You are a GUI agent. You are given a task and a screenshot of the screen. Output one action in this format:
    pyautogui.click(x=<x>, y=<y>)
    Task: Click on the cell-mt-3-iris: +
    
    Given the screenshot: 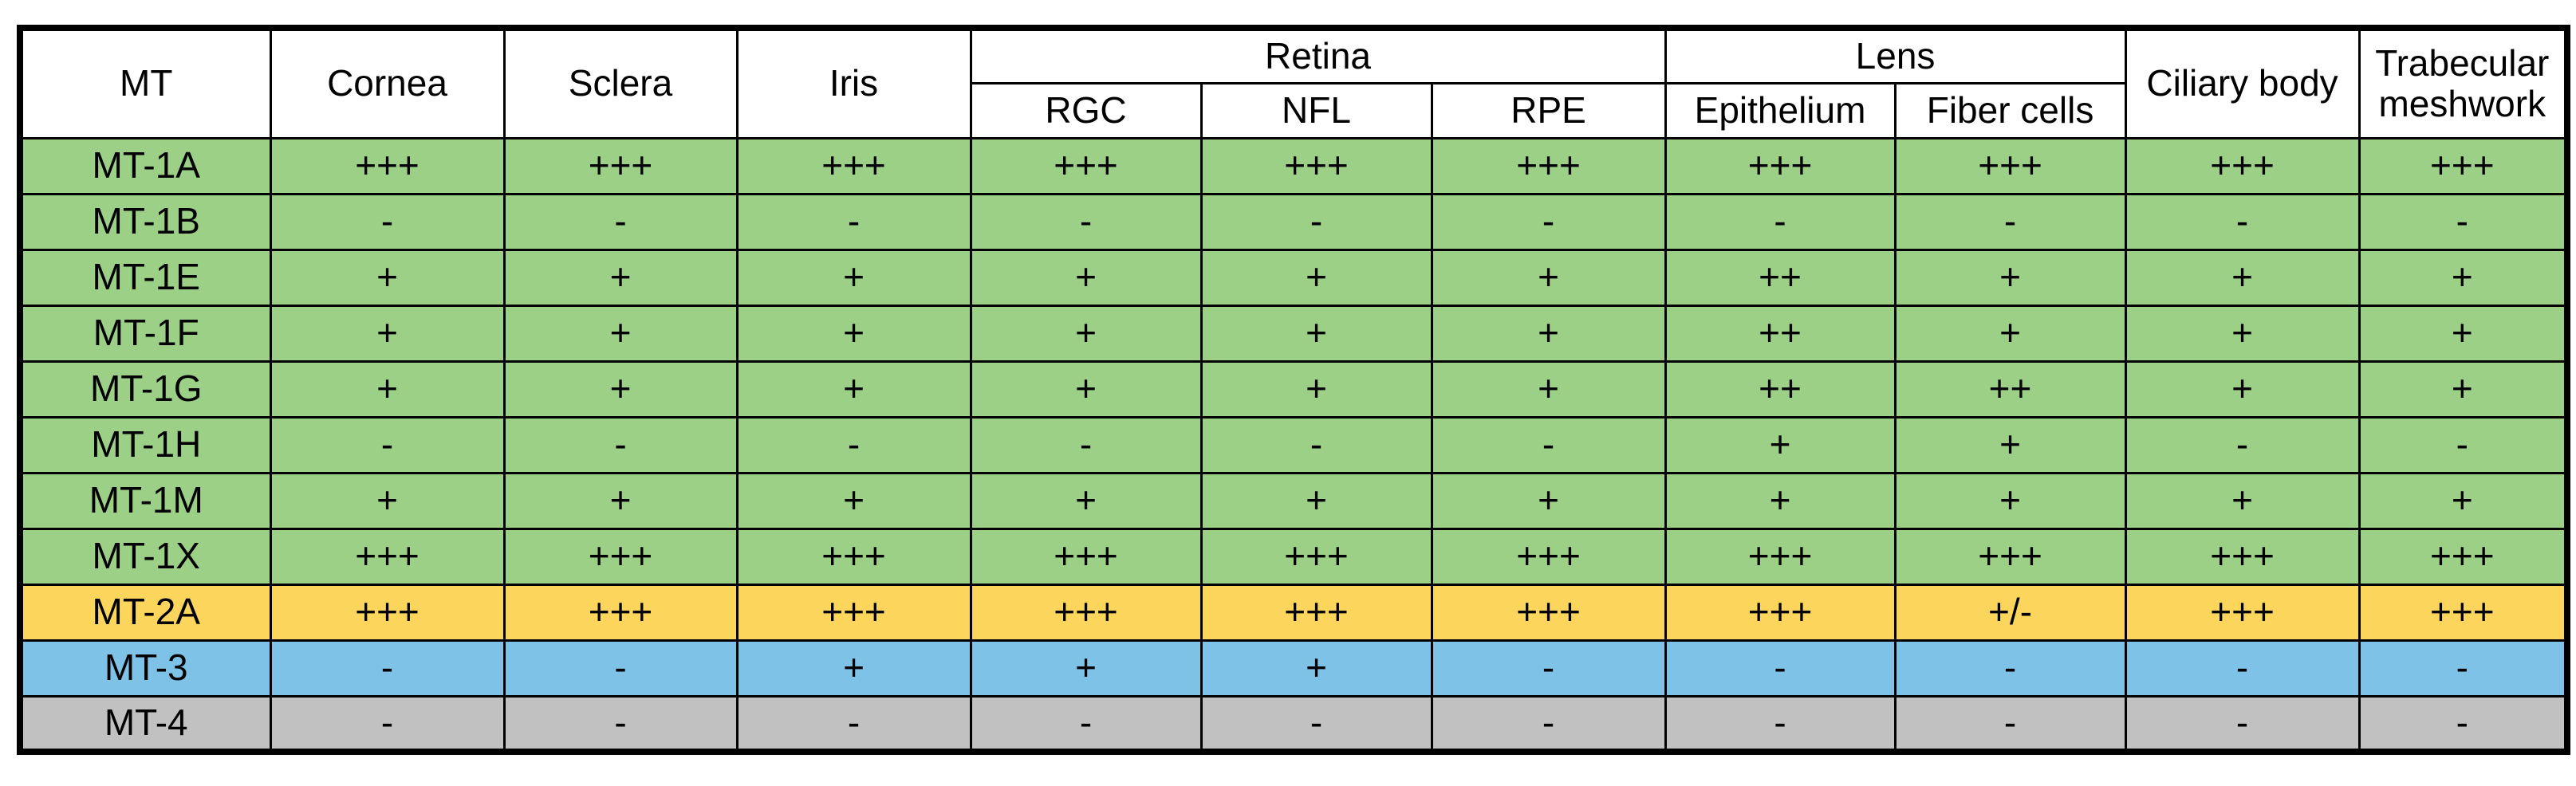 What is the action you would take?
    pyautogui.click(x=853, y=668)
    